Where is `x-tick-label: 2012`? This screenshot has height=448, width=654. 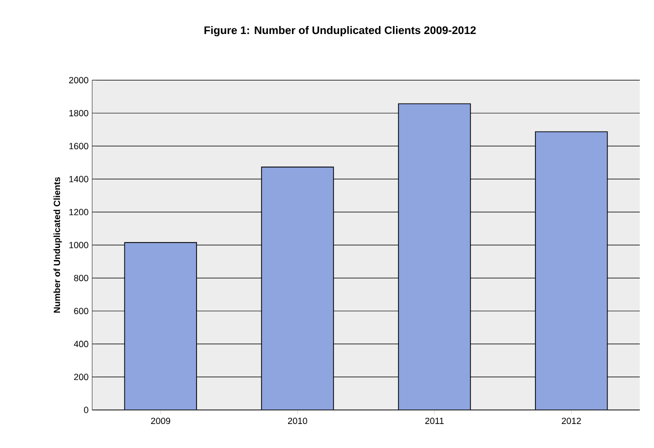
x-tick-label: 2012 is located at coordinates (571, 421).